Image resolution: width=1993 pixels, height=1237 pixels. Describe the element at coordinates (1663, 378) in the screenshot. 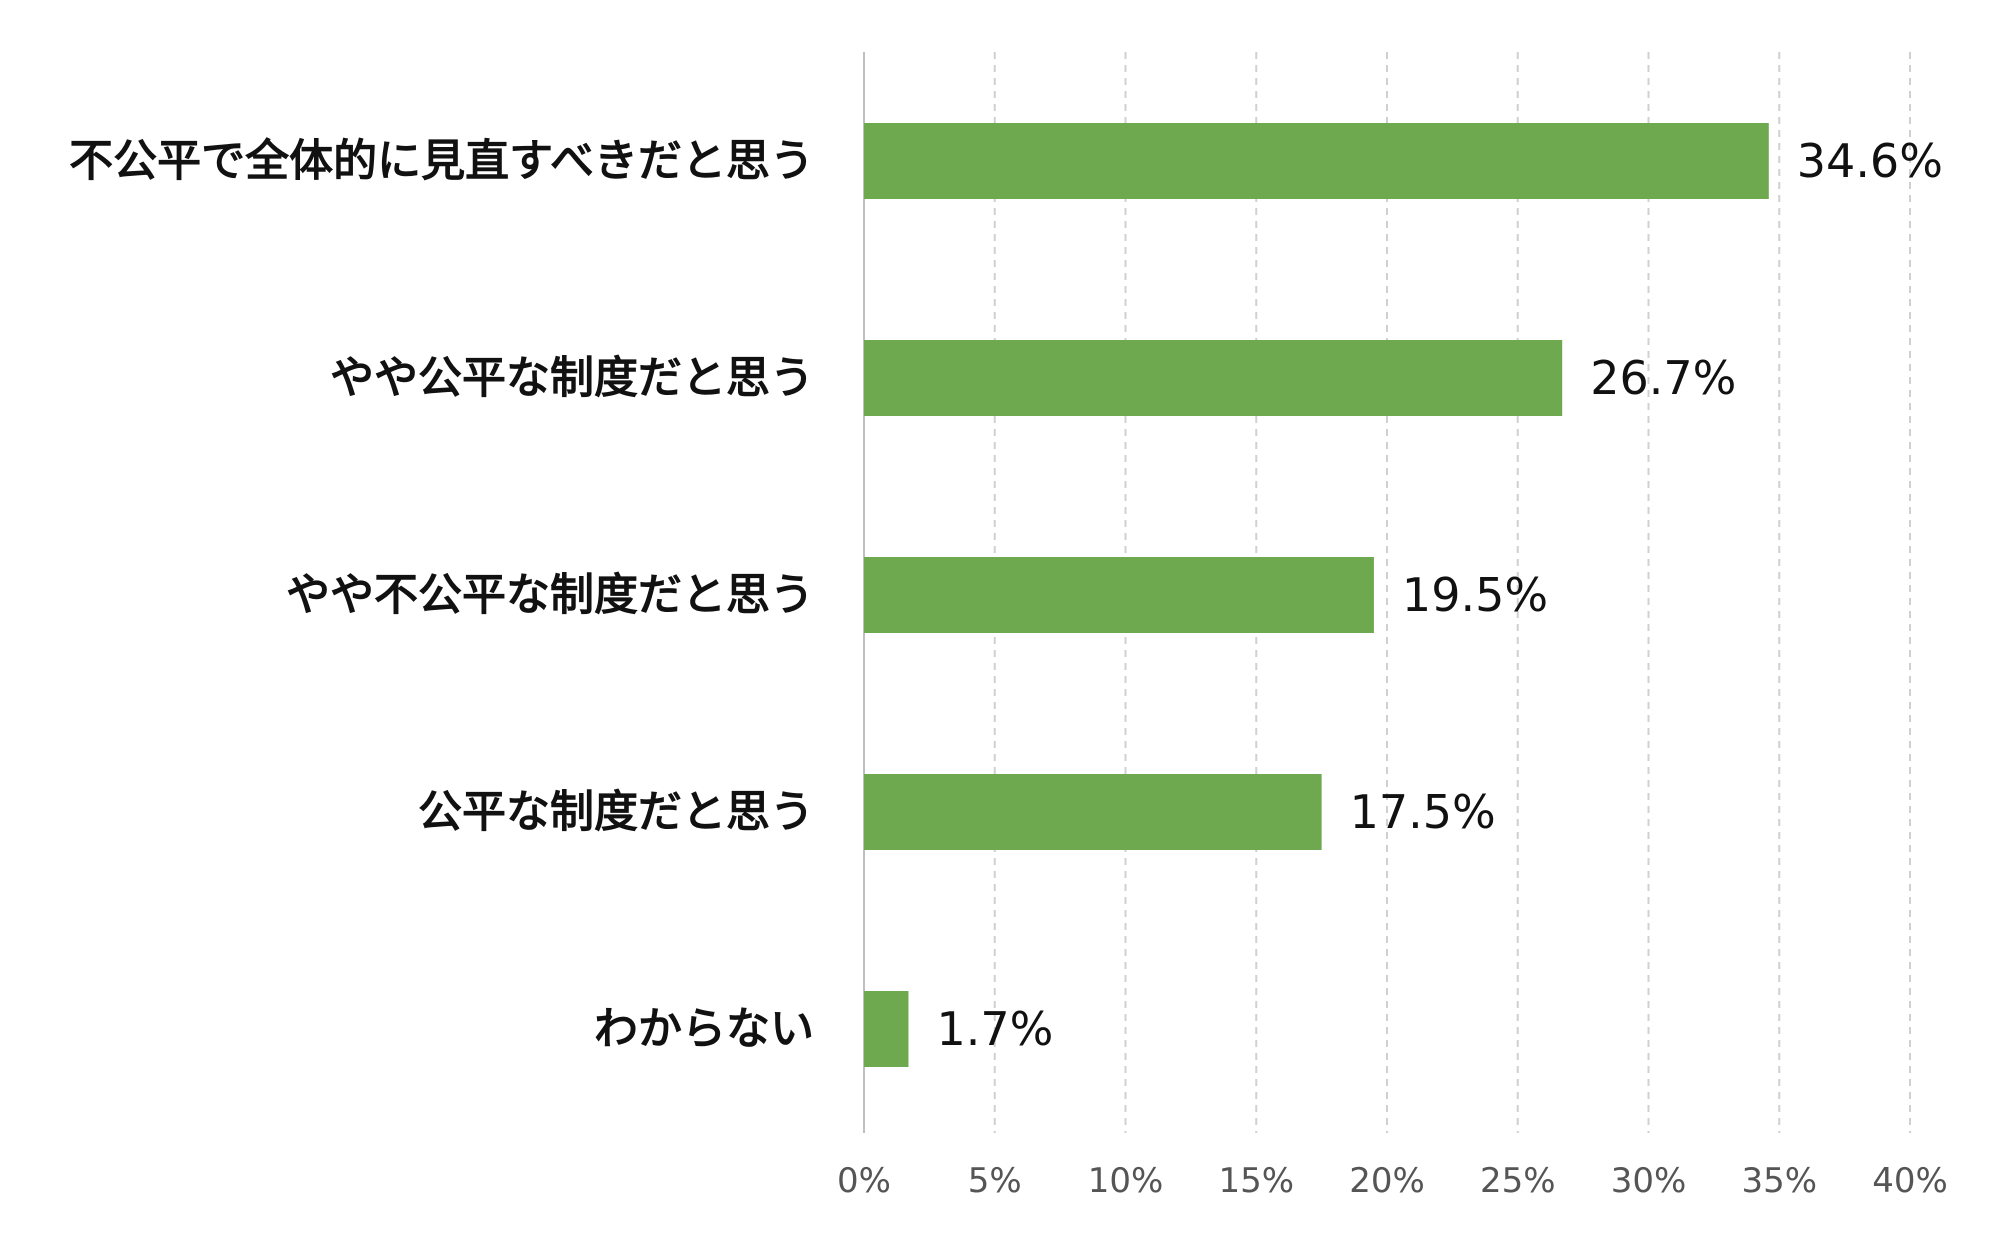

I see `value-label: 26.7%` at that location.